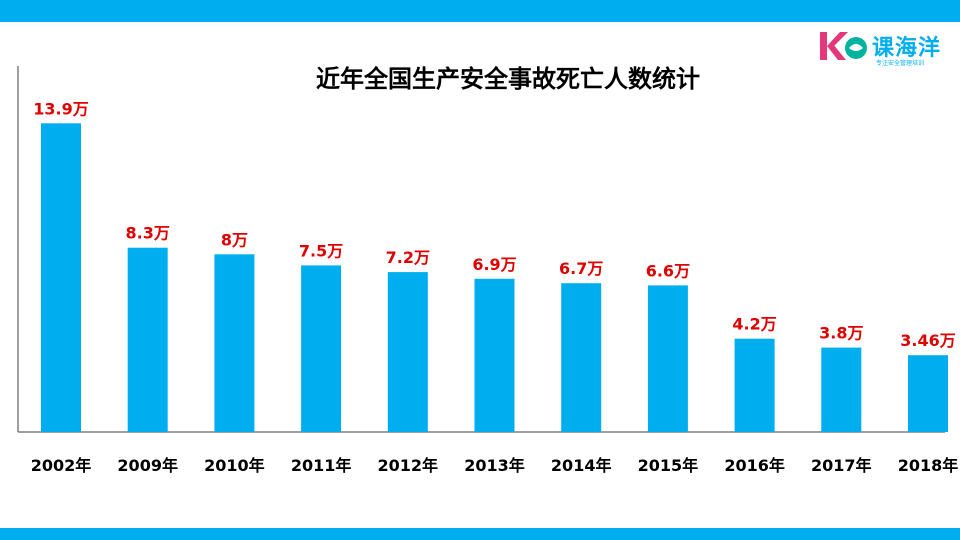  I want to click on x-tick-label: 2012年, so click(408, 465).